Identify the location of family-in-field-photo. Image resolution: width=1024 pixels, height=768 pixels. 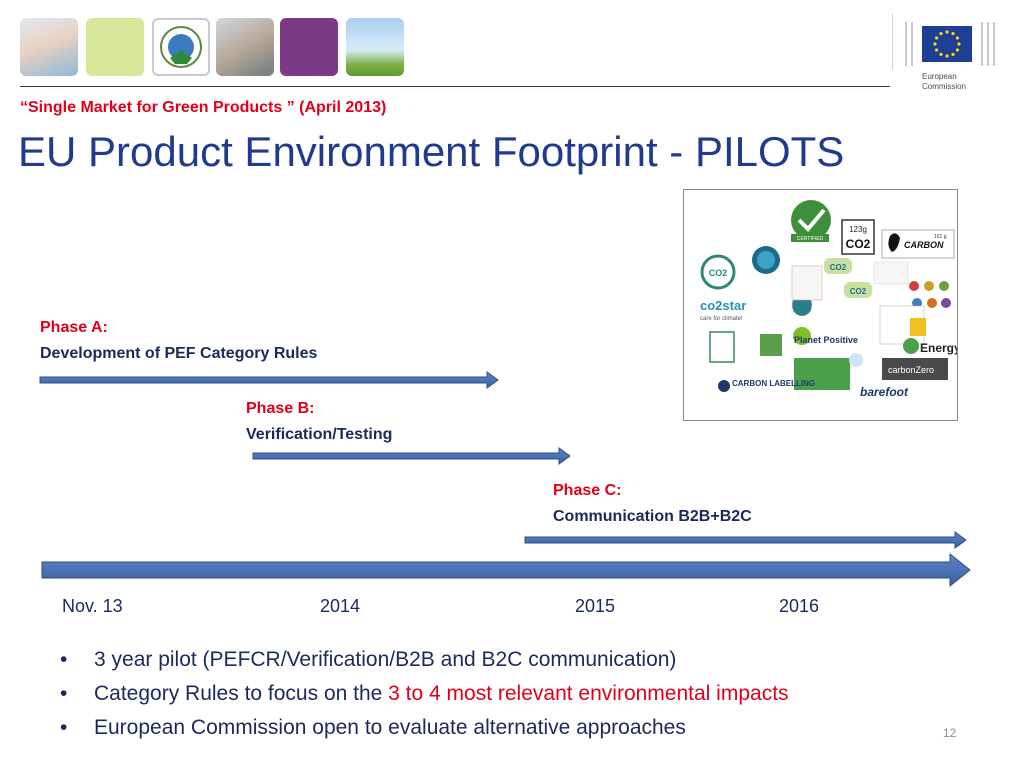
(375, 47).